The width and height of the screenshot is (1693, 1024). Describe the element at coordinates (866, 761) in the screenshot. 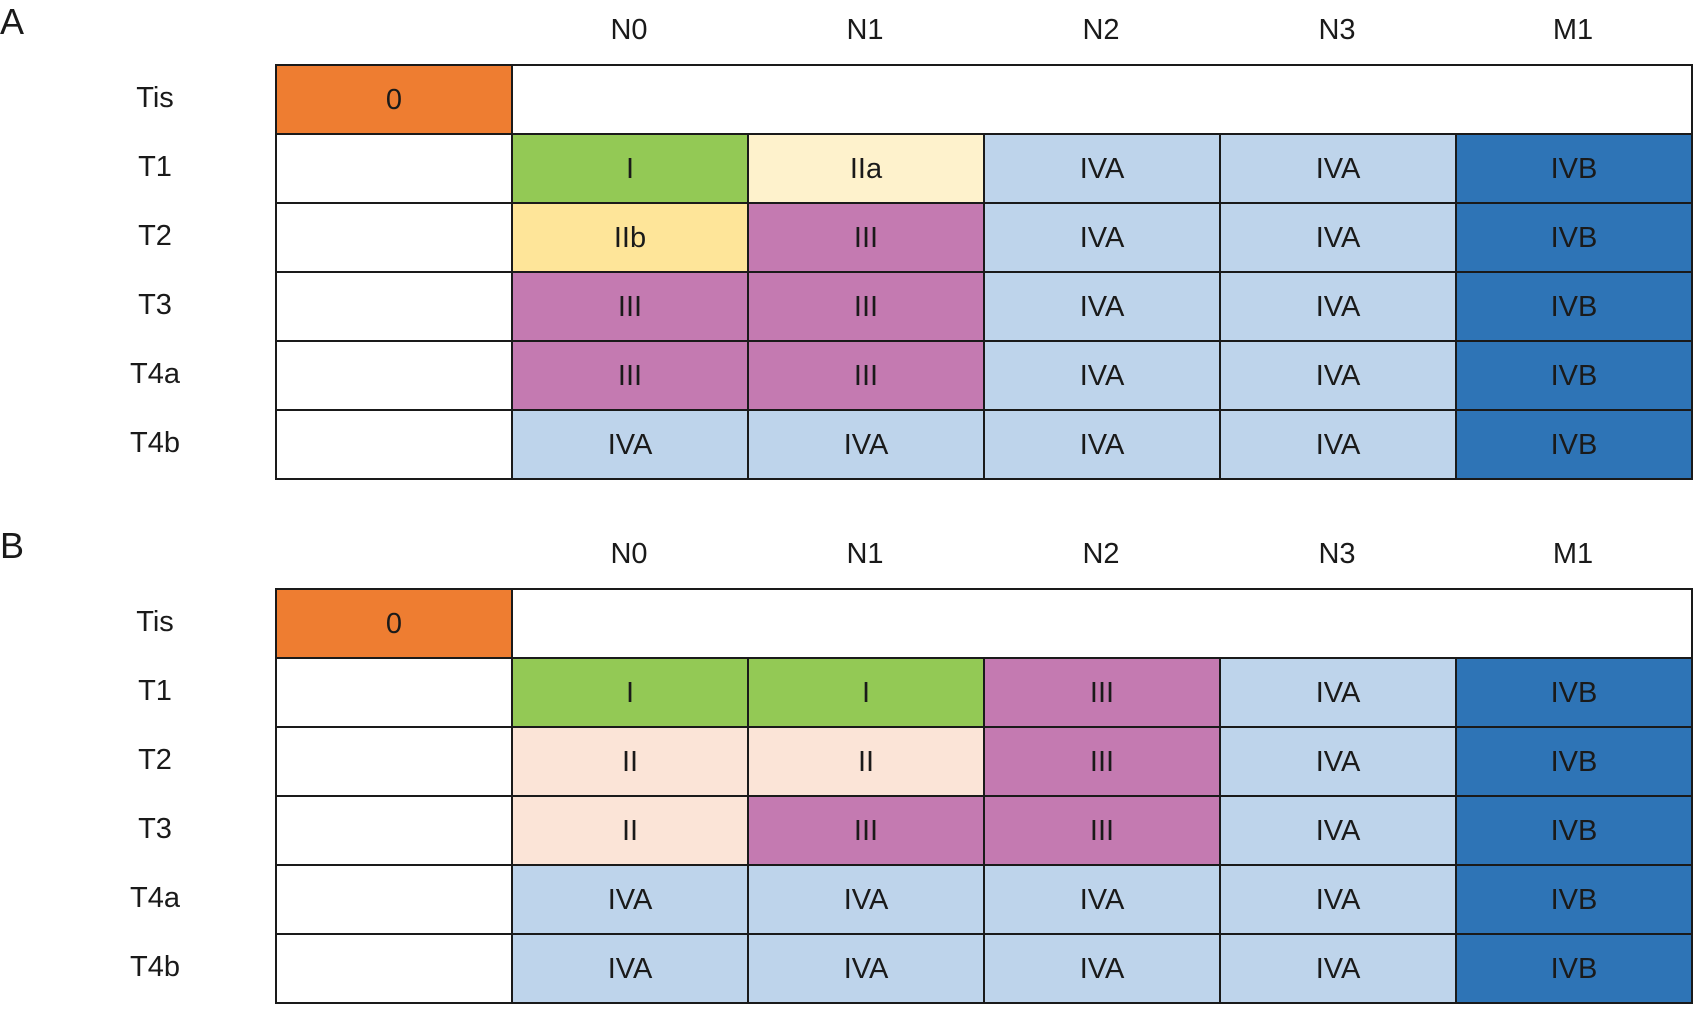

I see `stage-cell-t2-n1: II` at that location.